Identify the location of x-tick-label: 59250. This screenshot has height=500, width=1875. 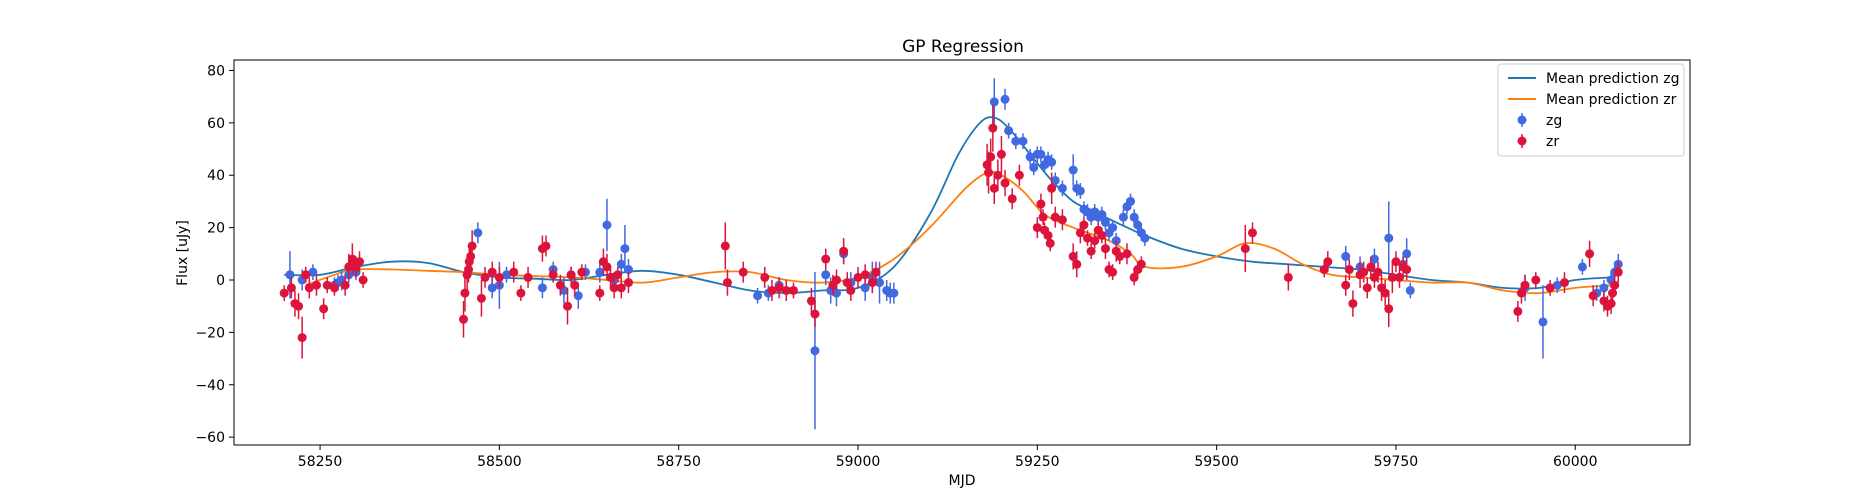
(1037, 462).